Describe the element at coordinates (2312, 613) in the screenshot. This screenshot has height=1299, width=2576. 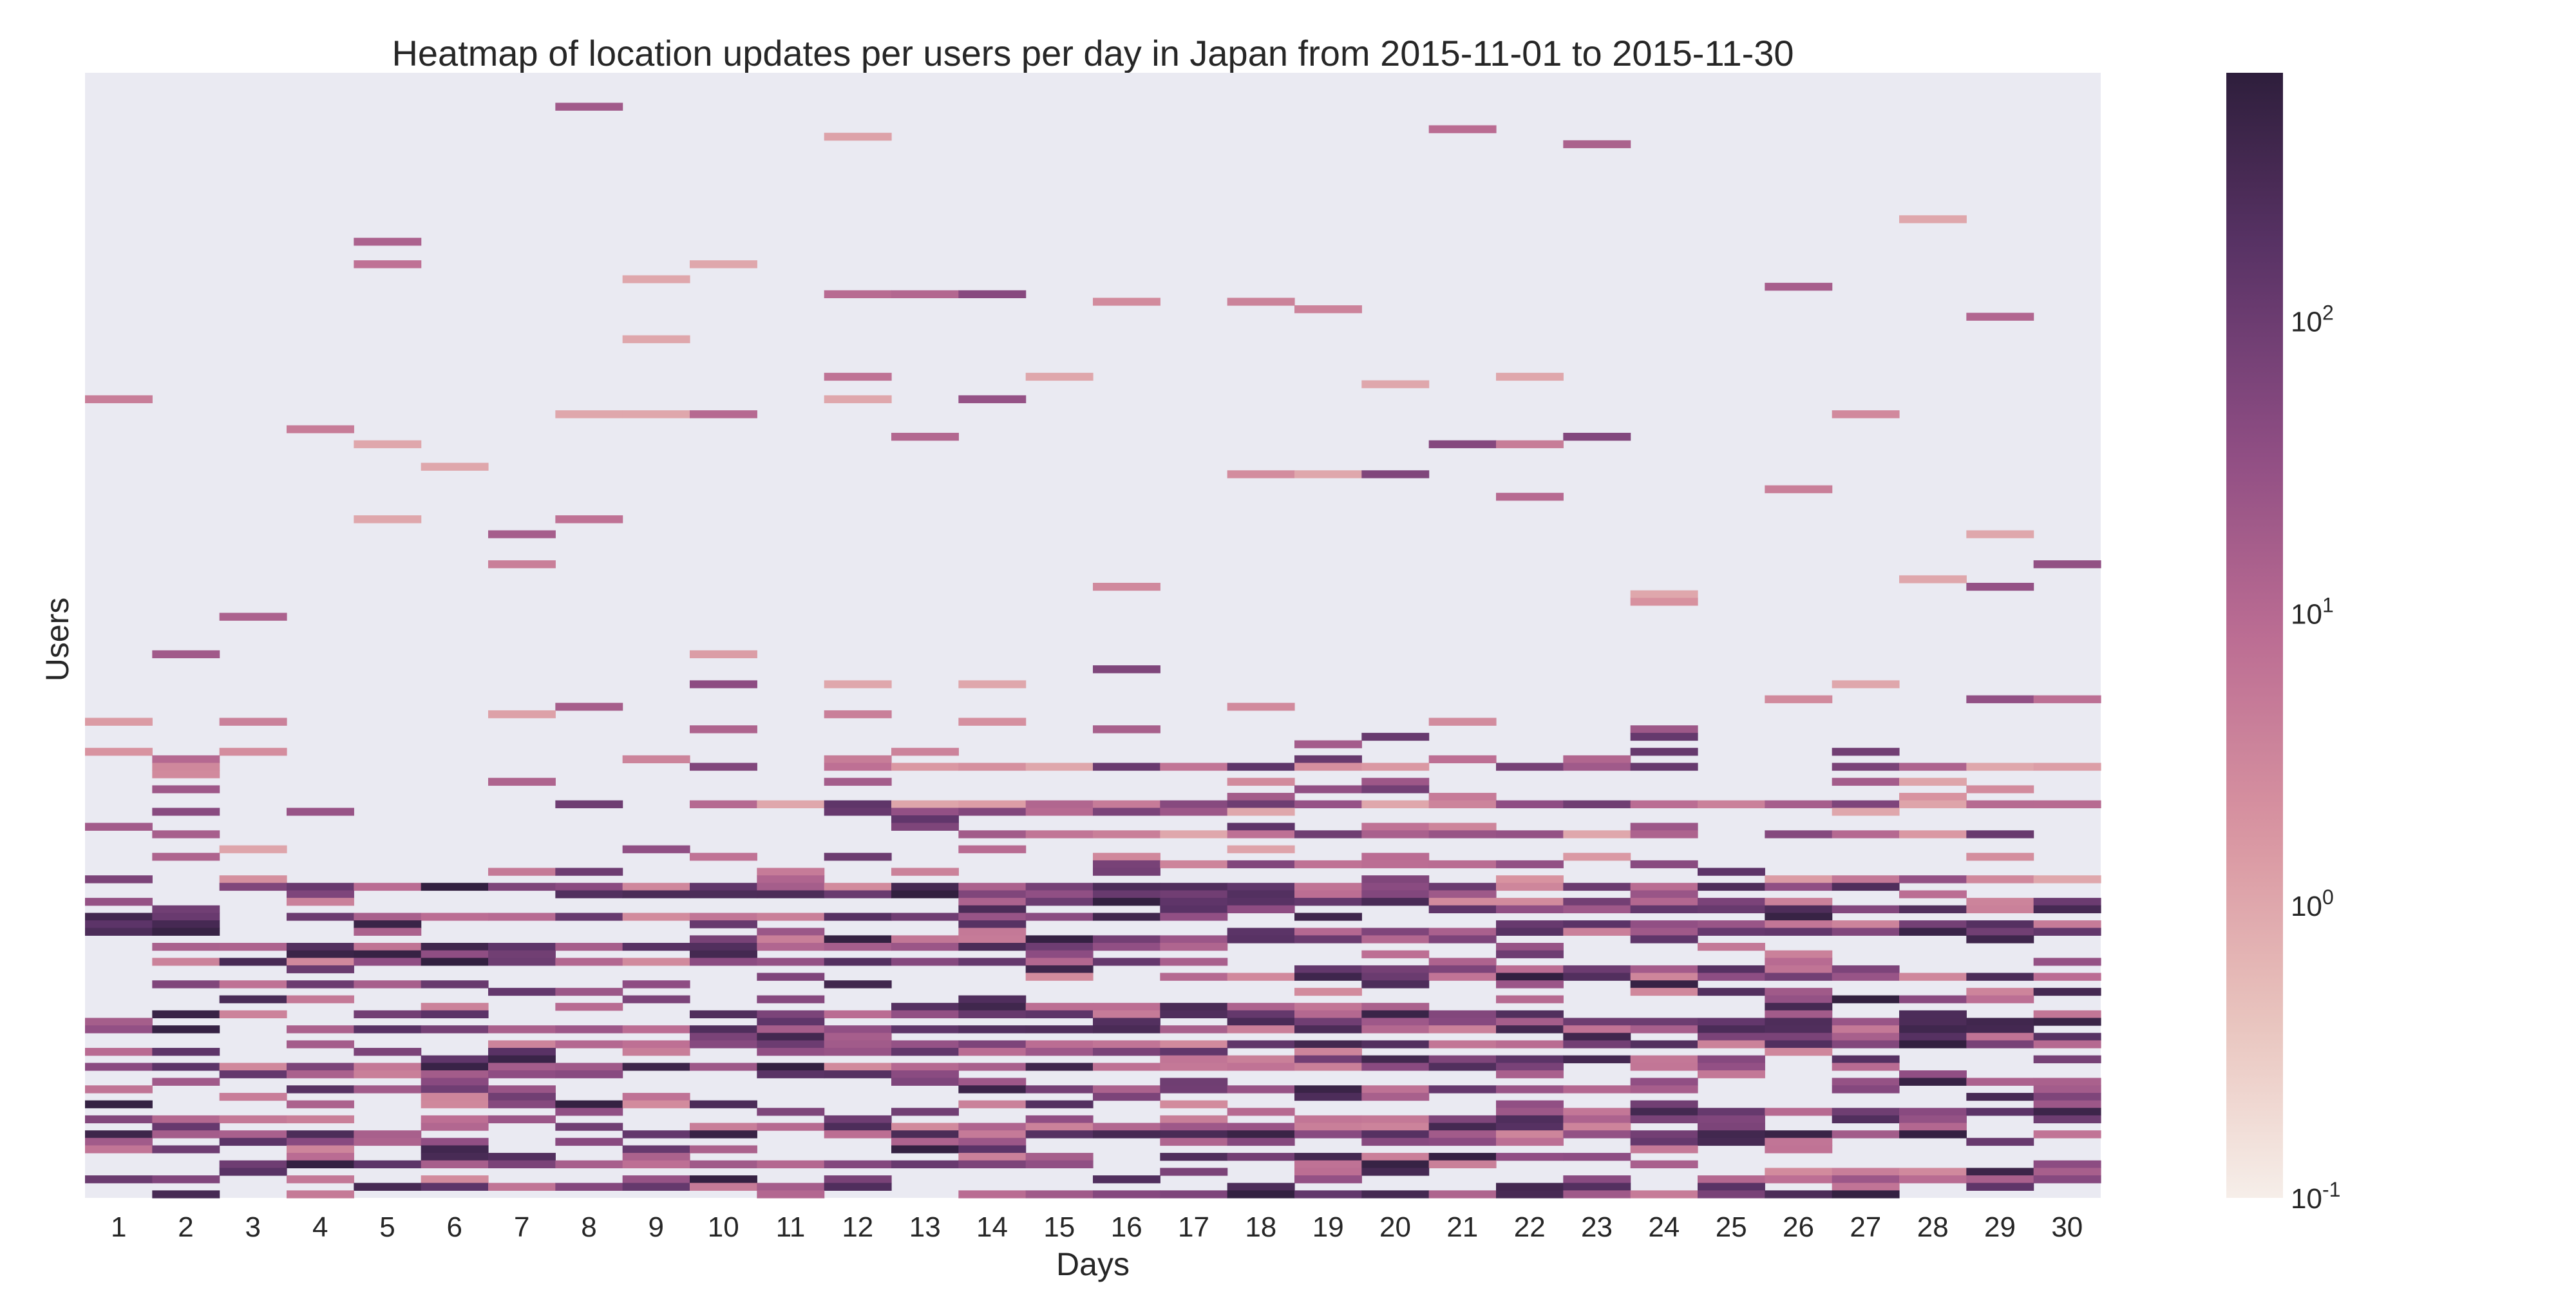
I see `colorbar-tick-label: 101` at that location.